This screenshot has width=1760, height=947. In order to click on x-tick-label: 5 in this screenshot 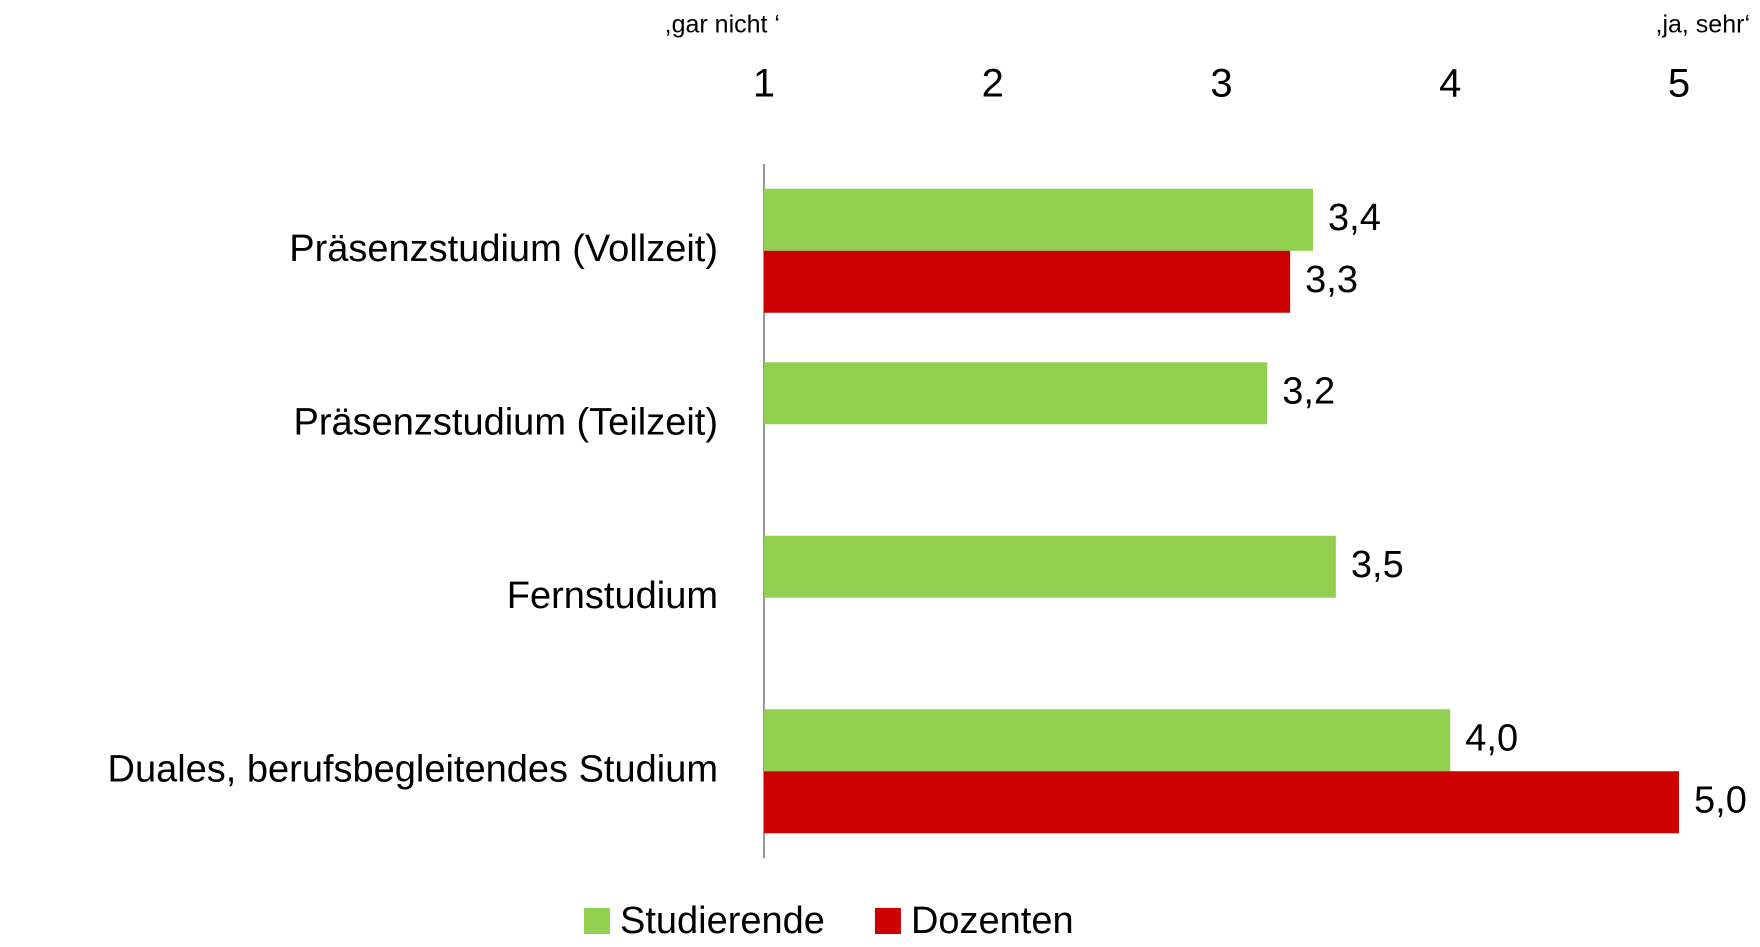, I will do `click(1679, 84)`.